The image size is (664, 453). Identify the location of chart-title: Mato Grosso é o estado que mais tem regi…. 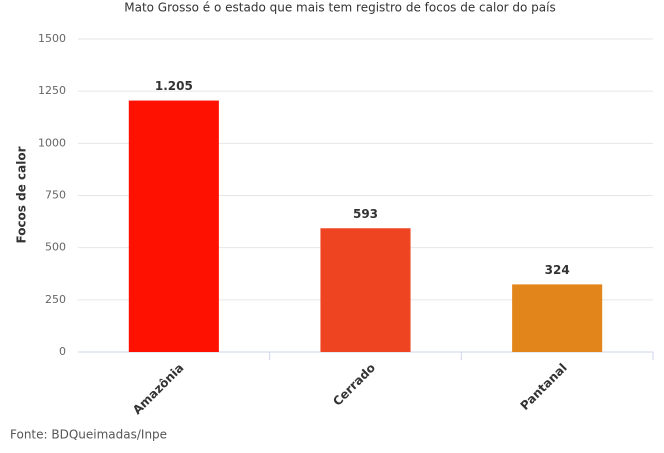
(340, 8).